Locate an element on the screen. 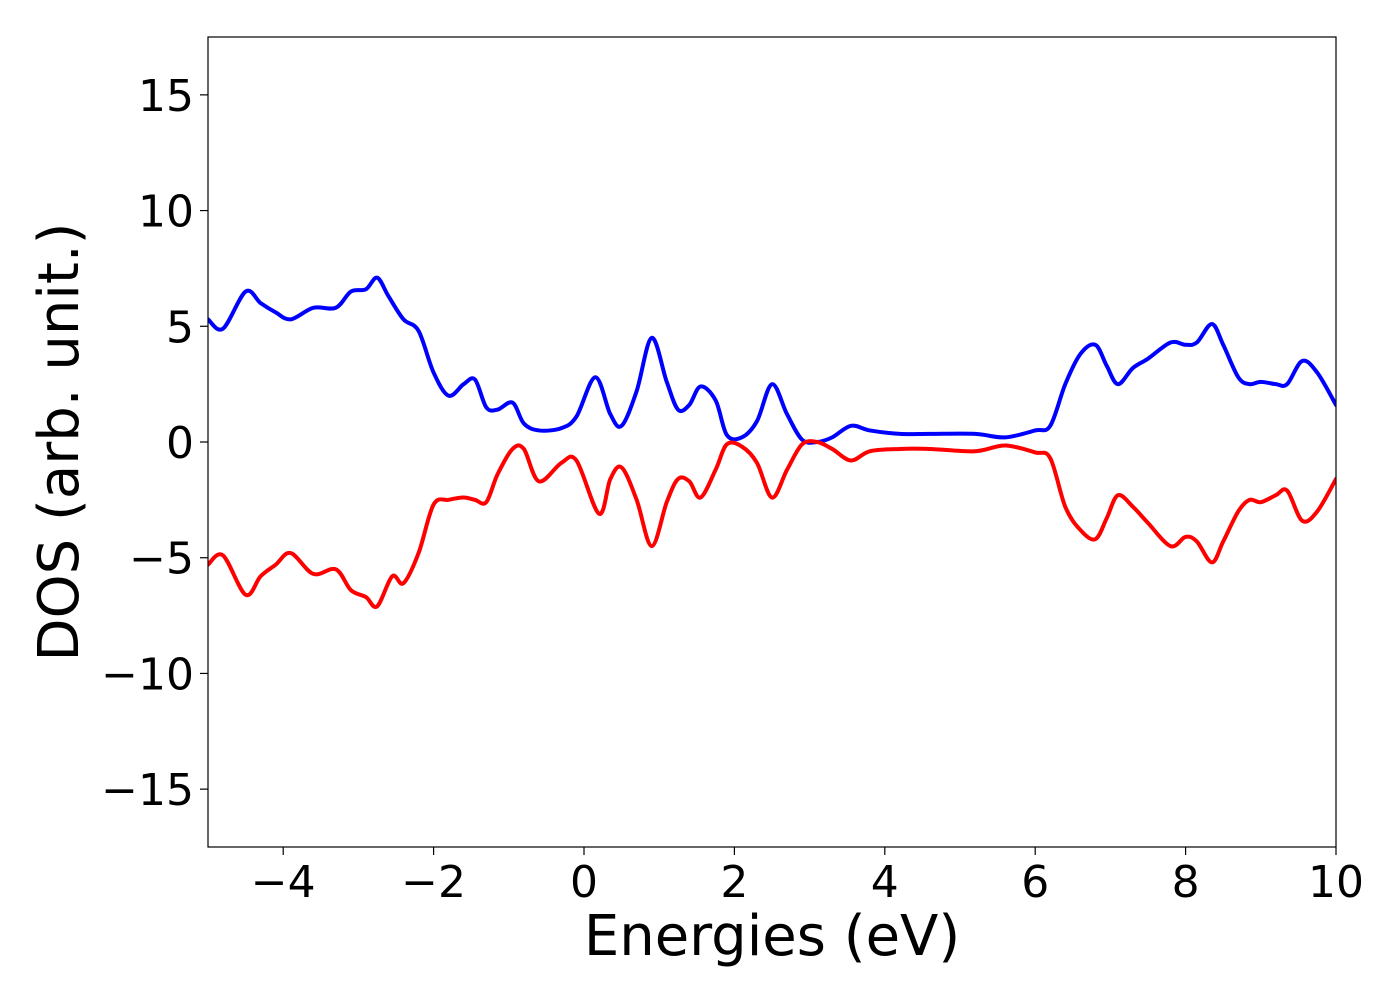  x-tick-label: 6 is located at coordinates (1035, 882).